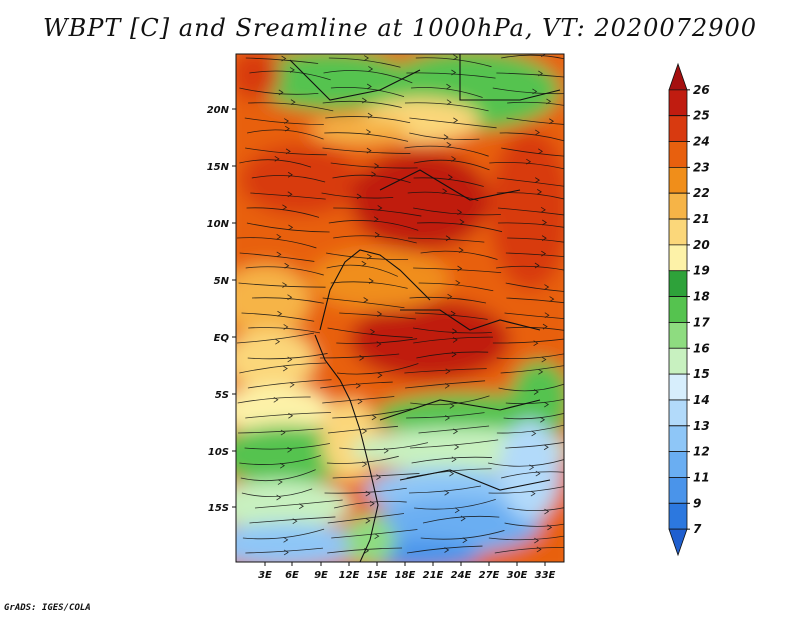  Describe the element at coordinates (349, 575) in the screenshot. I see `lon-label: 12E` at that location.